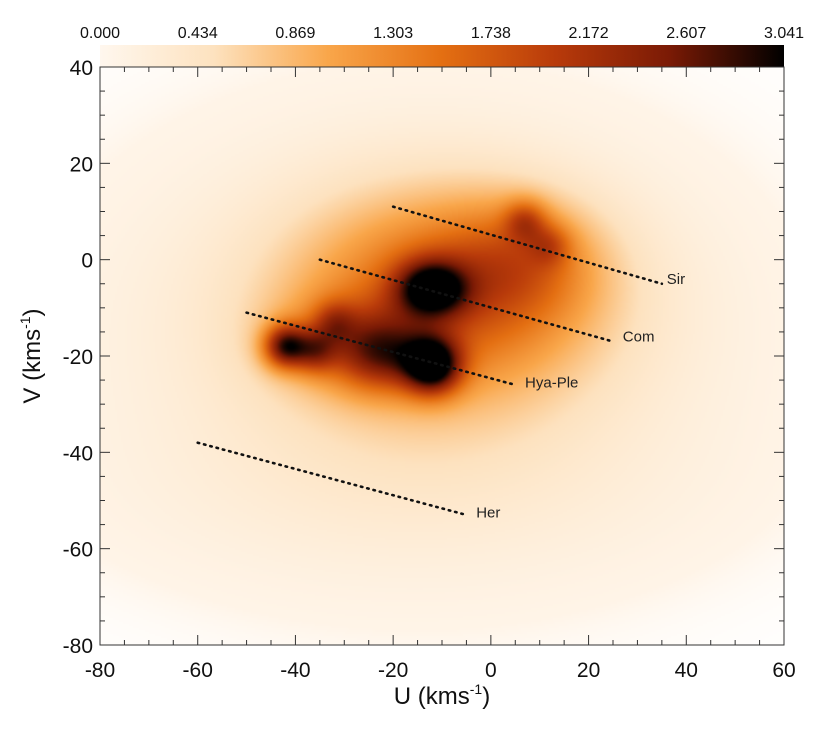 The image size is (831, 732). I want to click on x-tick-label: 40, so click(686, 670).